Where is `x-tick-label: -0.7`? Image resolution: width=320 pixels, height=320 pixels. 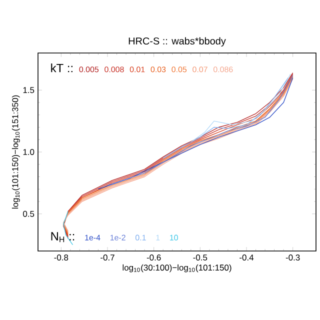
x-tick-label: -0.7 is located at coordinates (107, 257).